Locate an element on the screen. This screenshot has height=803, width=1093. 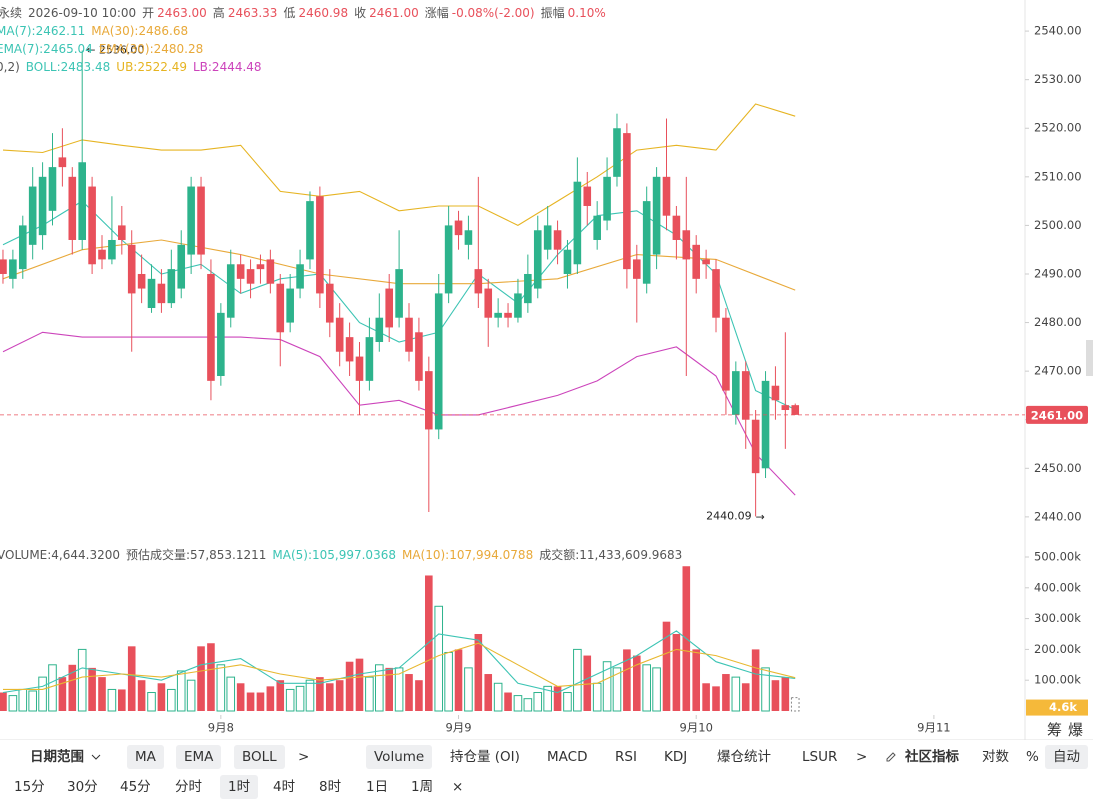
interval-button: 1日 is located at coordinates (377, 787).